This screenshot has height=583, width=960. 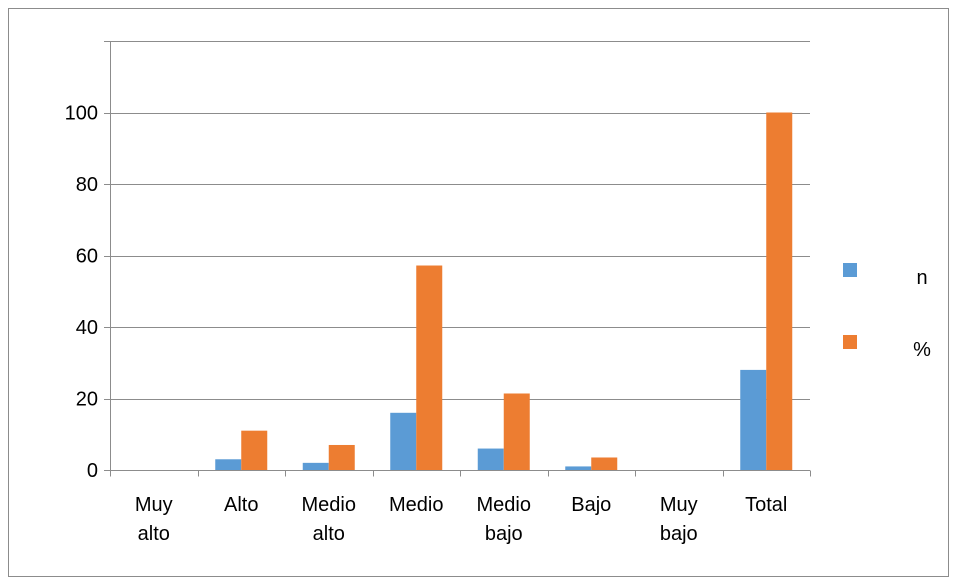 I want to click on x-category-label: Alto, so click(x=241, y=505).